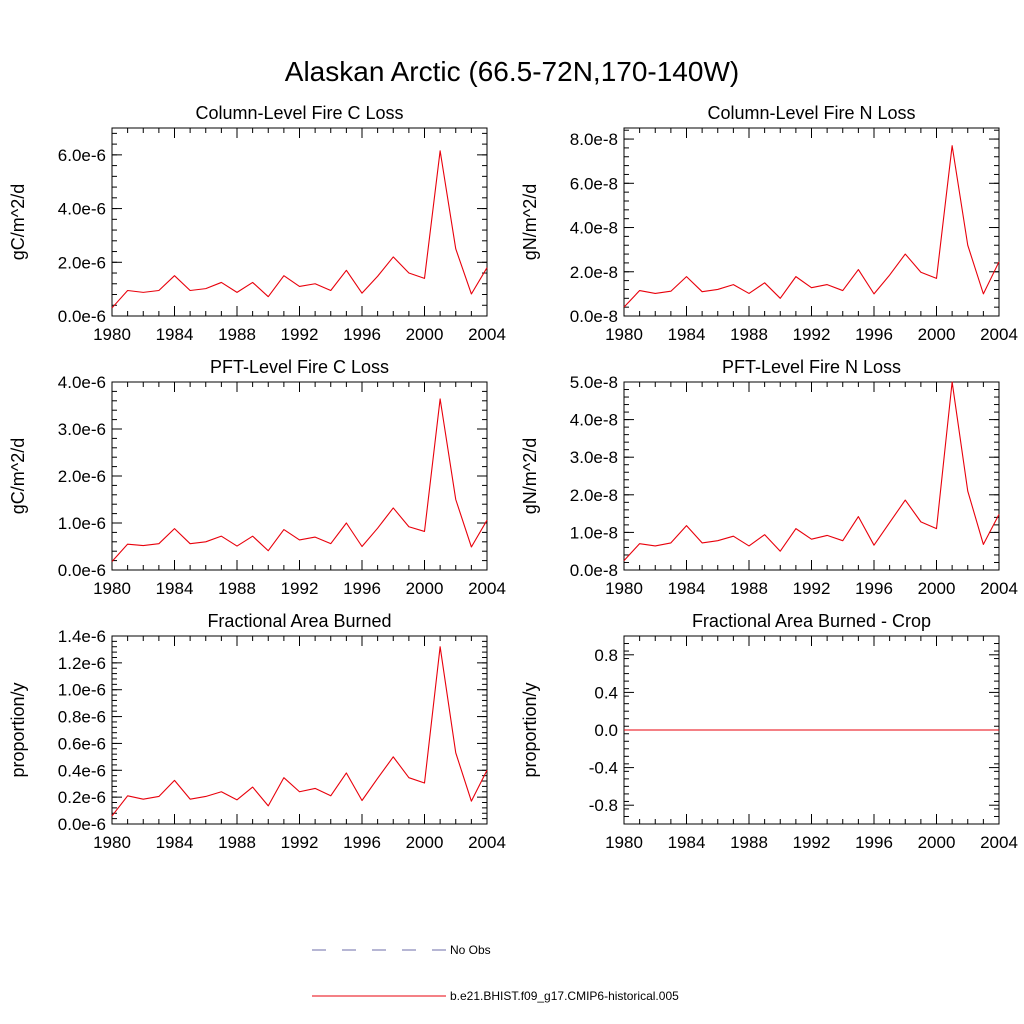 The width and height of the screenshot is (1024, 1024). What do you see at coordinates (82, 636) in the screenshot?
I see `y-tick-label: 1.4e-6` at bounding box center [82, 636].